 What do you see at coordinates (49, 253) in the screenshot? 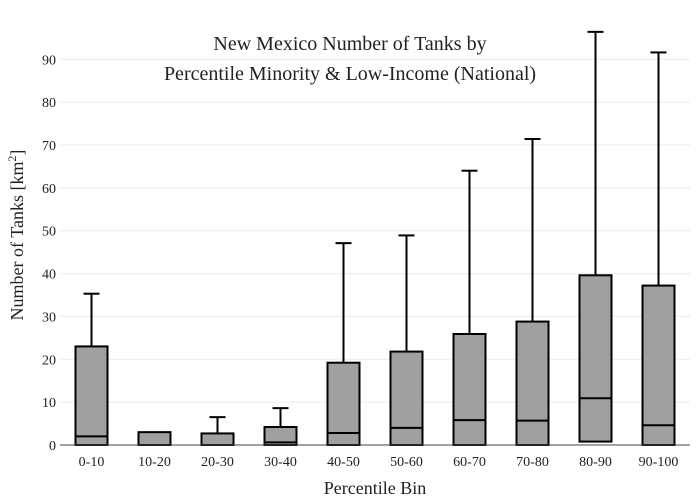
I see `y-tick-labels: 0 10 20 30 40 50 60 70 80 90` at bounding box center [49, 253].